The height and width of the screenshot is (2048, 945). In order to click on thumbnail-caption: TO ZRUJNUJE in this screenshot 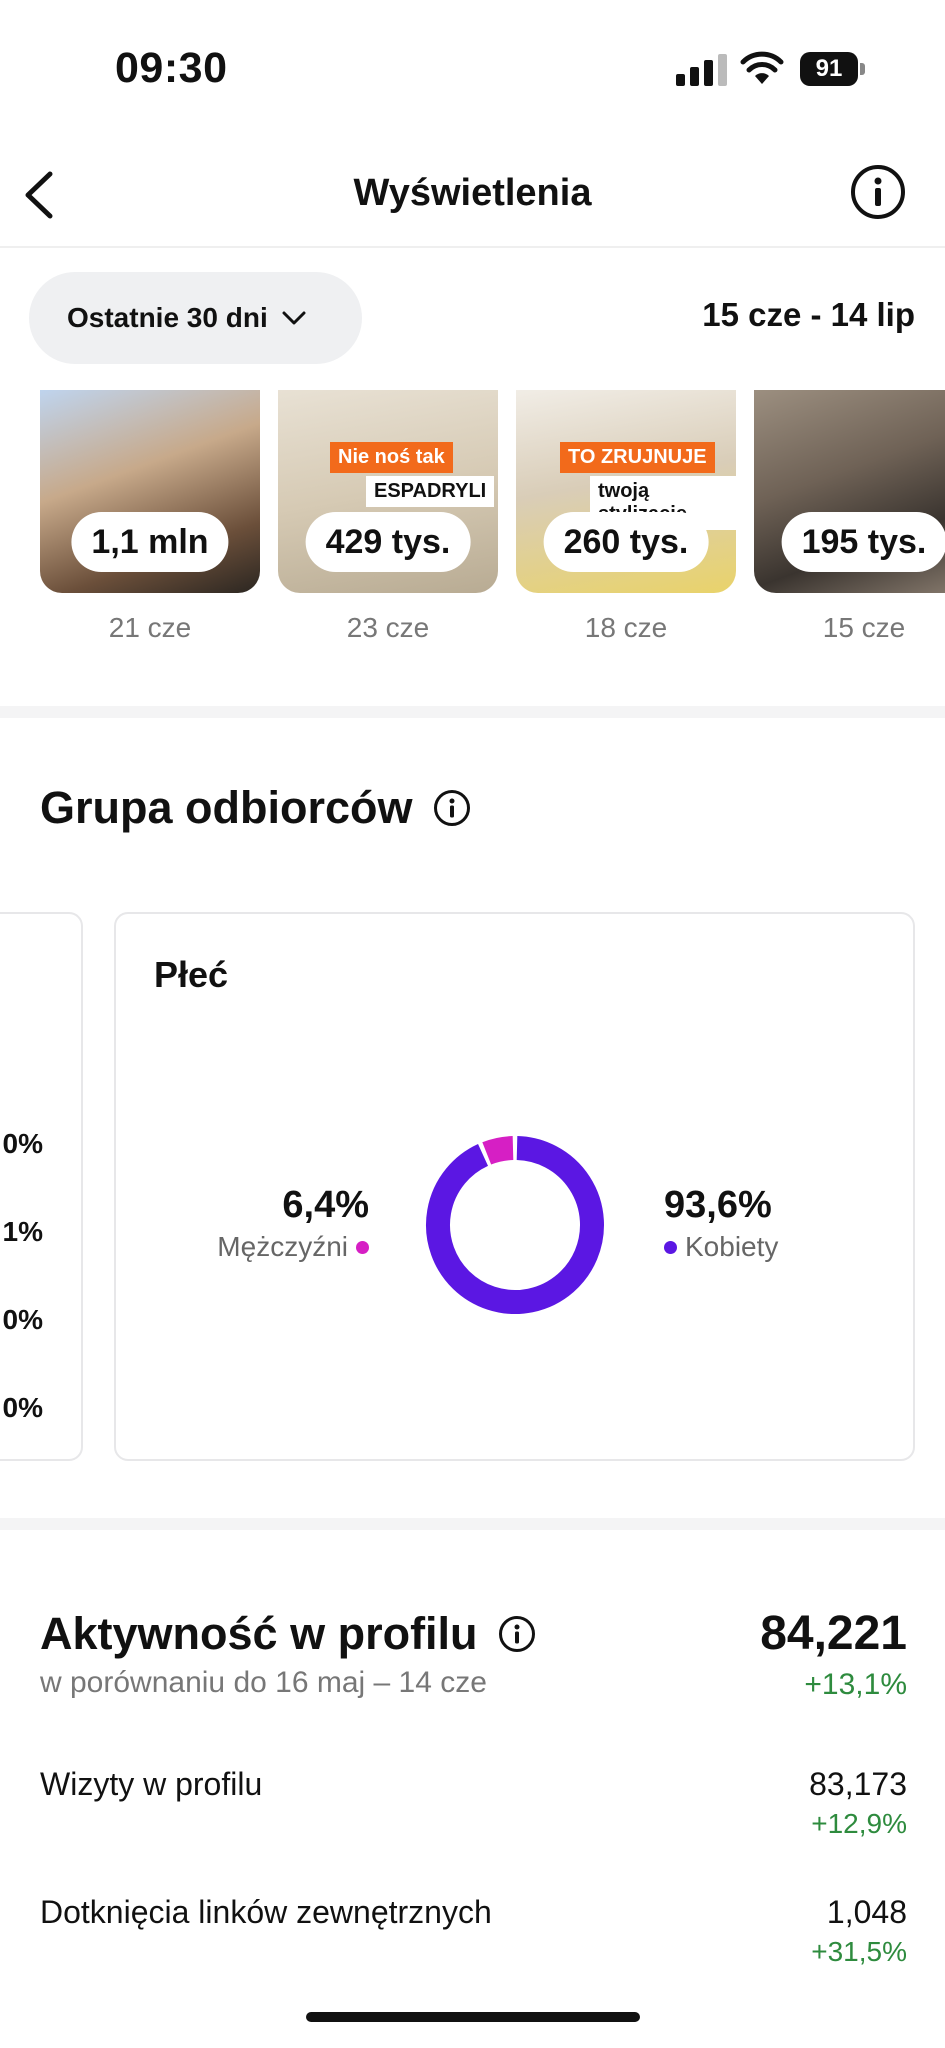, I will do `click(637, 457)`.